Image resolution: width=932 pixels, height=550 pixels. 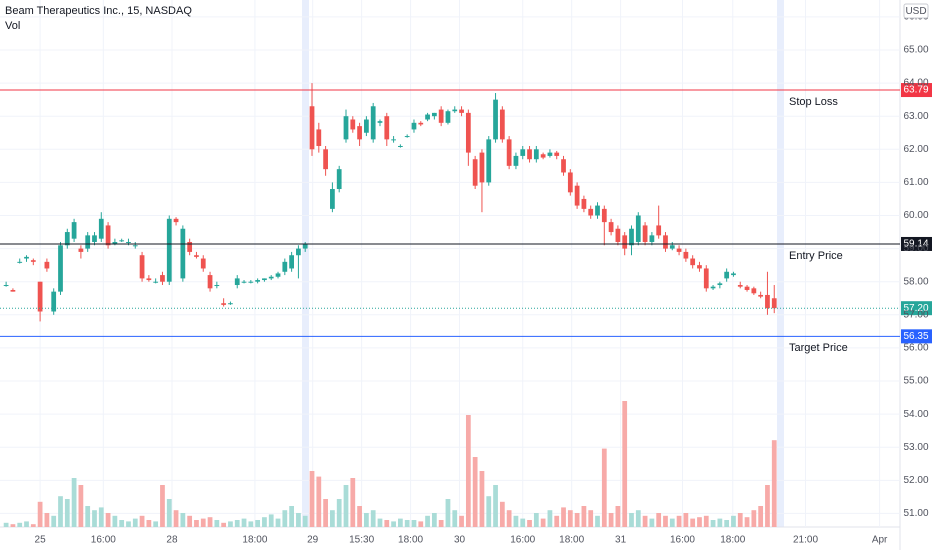 I want to click on y-tick-label: 60.00, so click(x=915, y=215).